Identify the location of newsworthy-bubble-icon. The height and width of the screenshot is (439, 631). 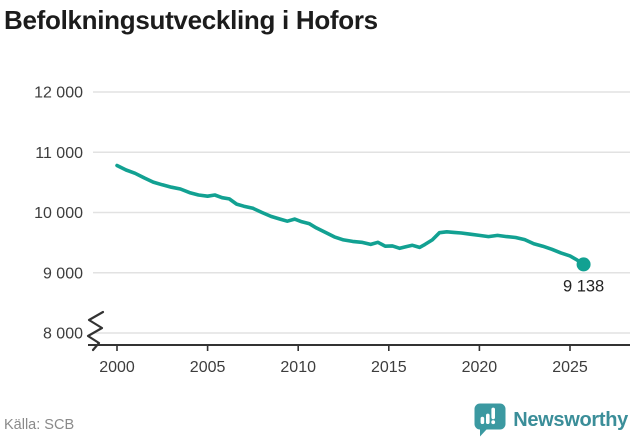
(490, 420).